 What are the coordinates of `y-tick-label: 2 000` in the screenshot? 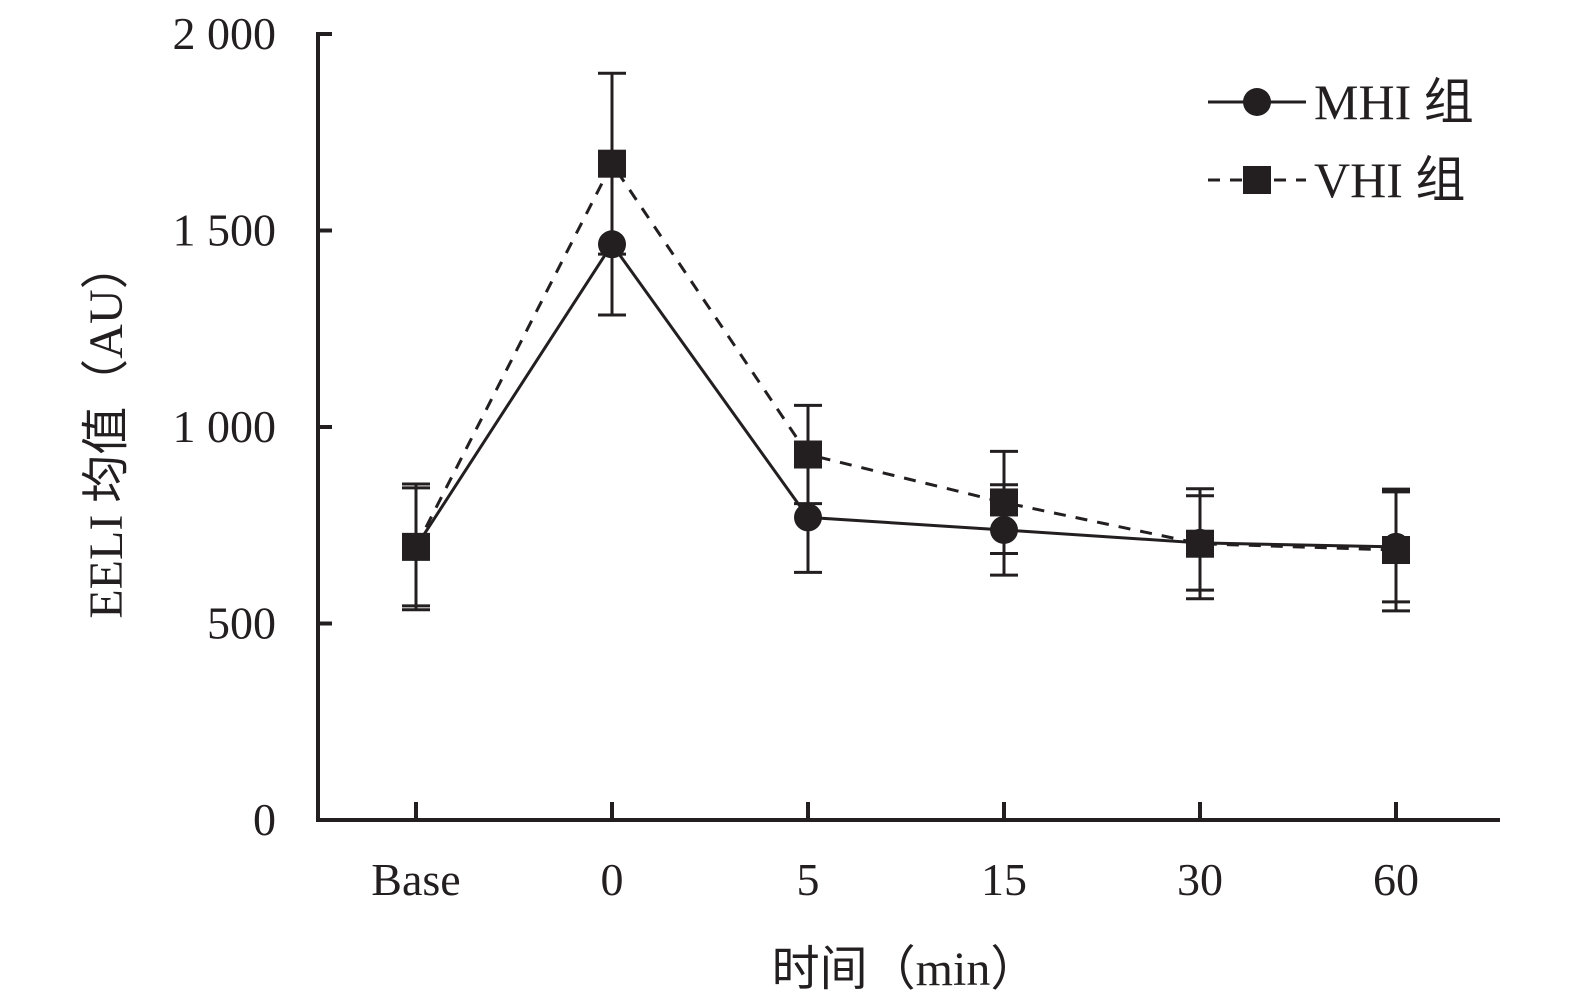 It's located at (225, 33).